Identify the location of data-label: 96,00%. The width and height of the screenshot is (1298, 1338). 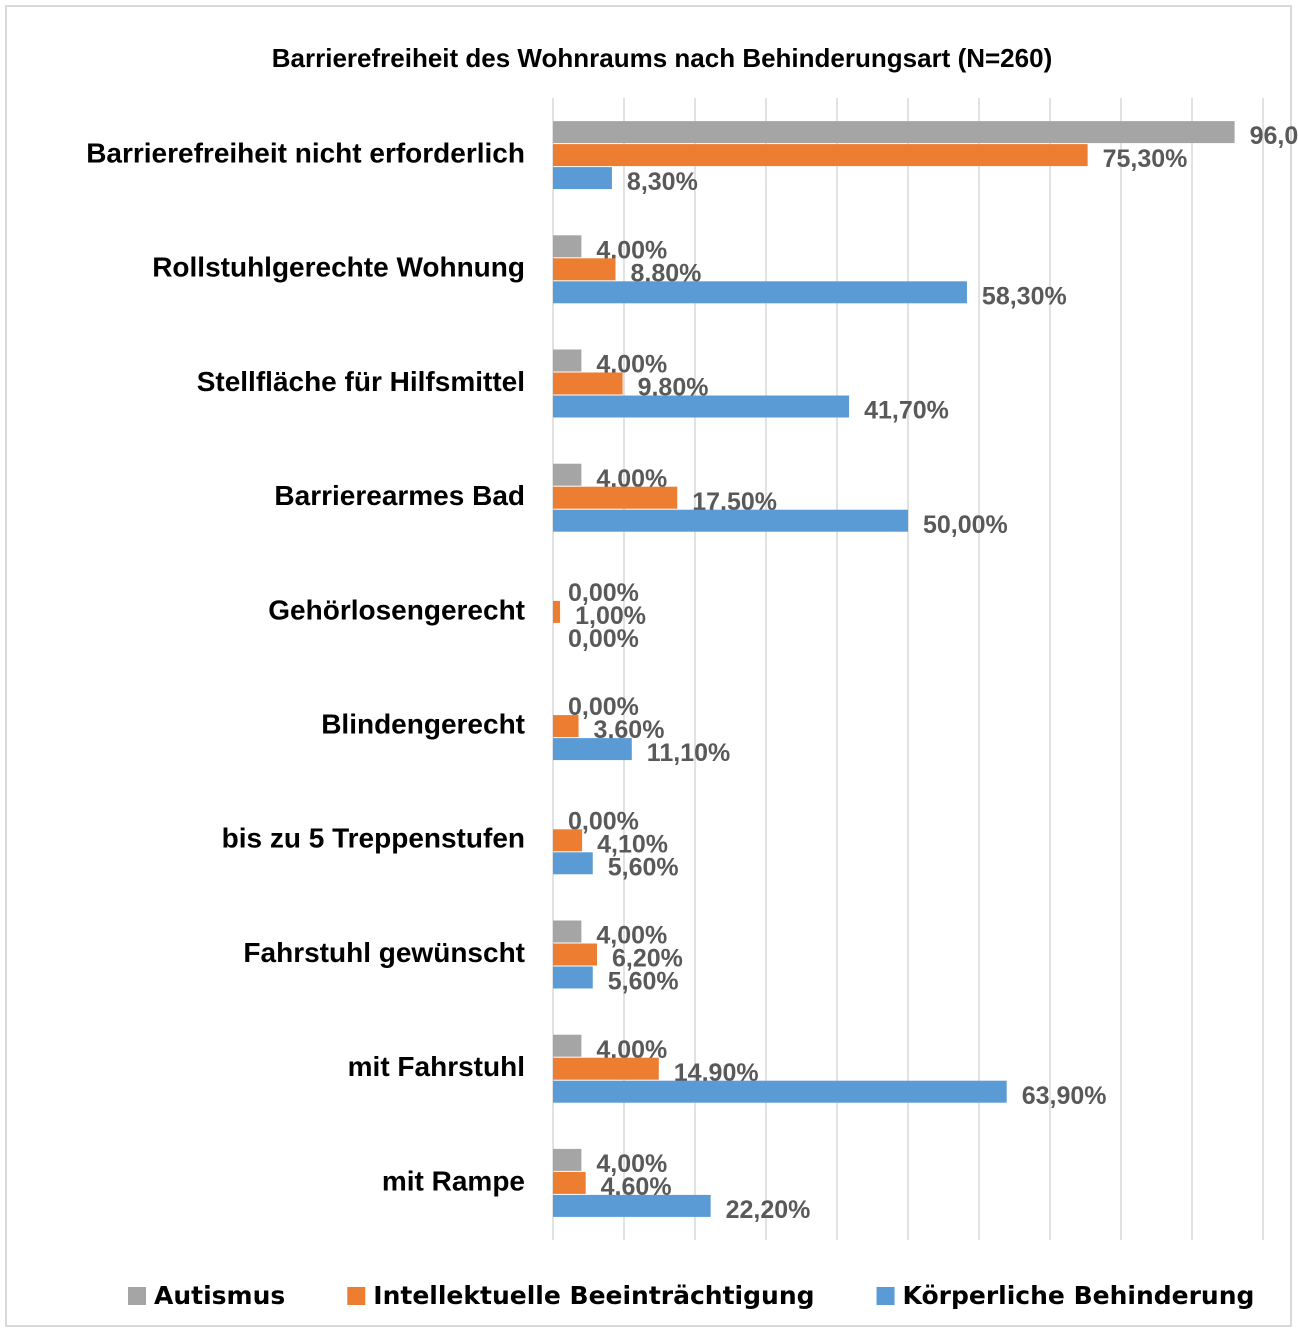
(1274, 136).